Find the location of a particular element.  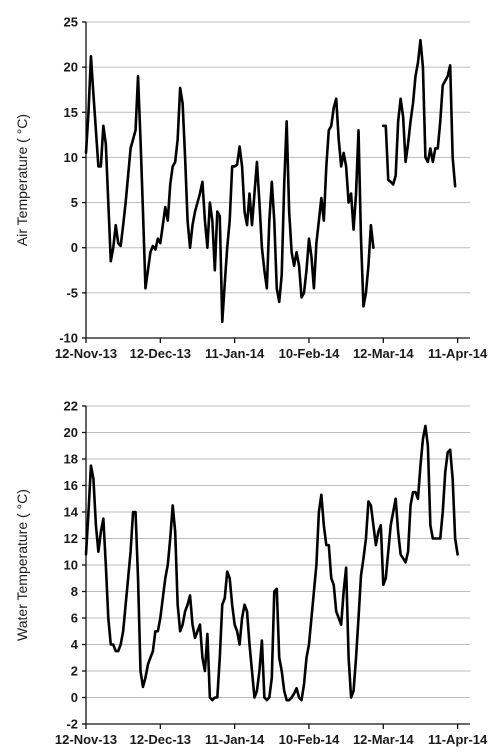

water-xtick-label: 11-Apr-14 is located at coordinates (458, 739).